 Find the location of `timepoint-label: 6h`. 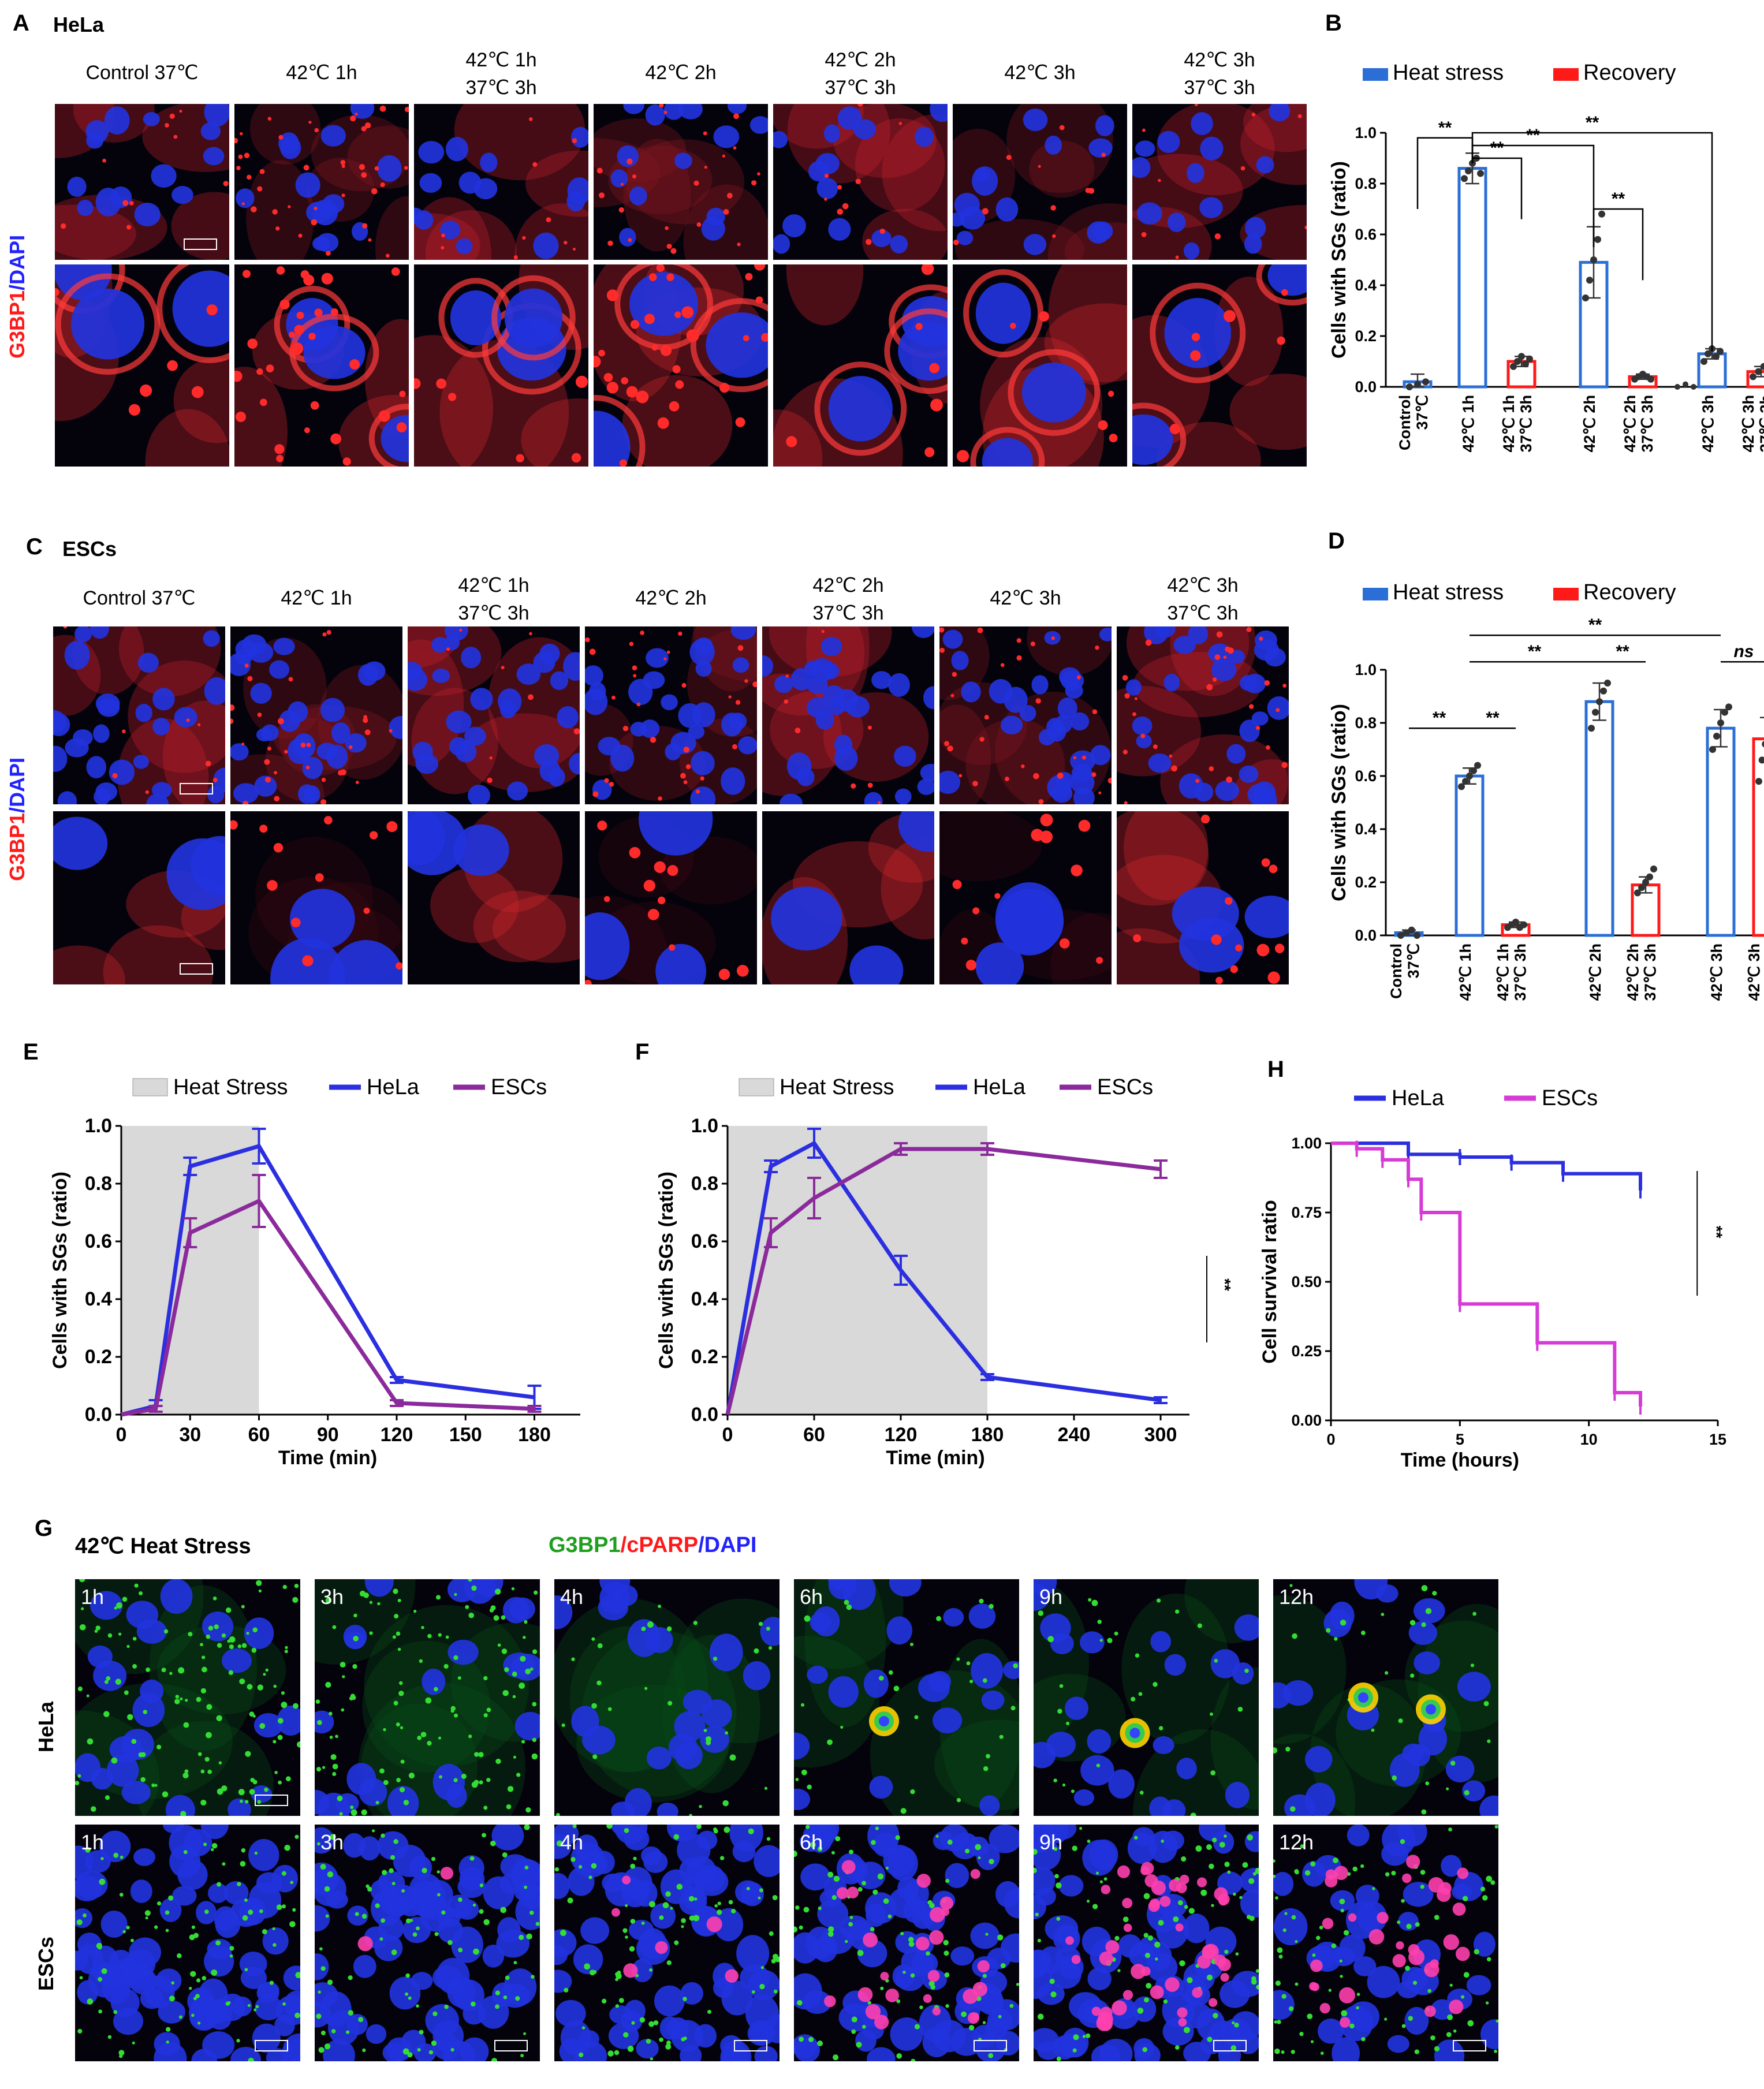

timepoint-label: 6h is located at coordinates (811, 1842).